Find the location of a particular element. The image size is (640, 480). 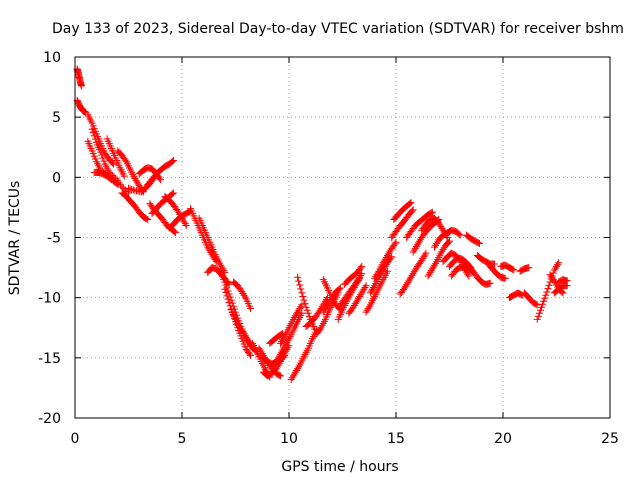

x-tick-label: 25 is located at coordinates (610, 439).